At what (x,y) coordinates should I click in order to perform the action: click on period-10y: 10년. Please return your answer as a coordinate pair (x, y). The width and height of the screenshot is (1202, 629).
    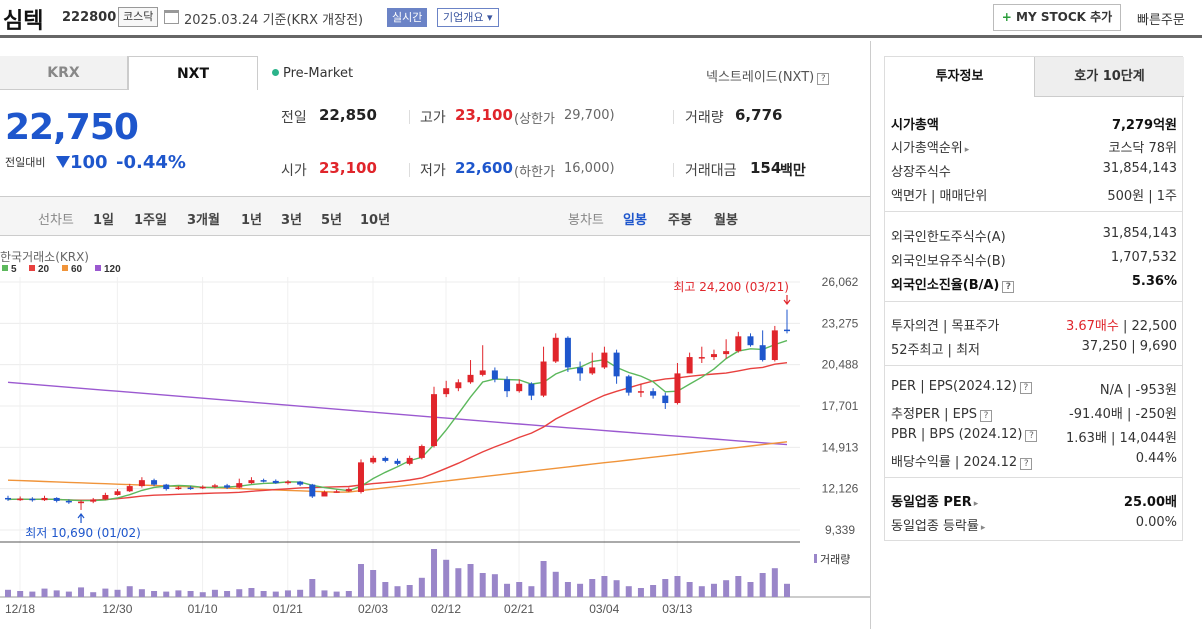
    Looking at the image, I should click on (375, 220).